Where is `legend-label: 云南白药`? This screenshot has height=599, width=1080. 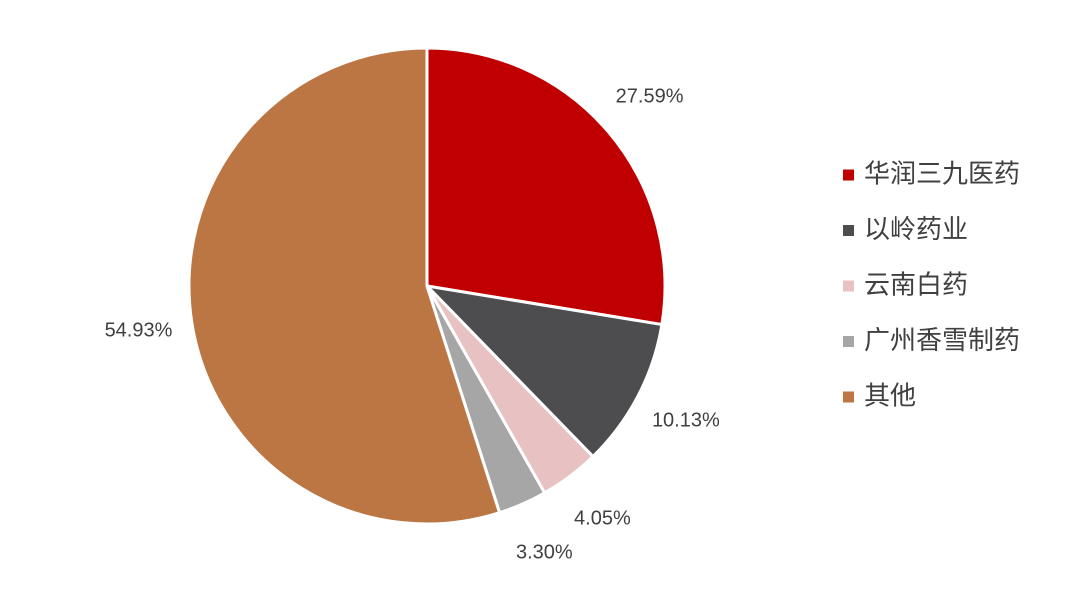 legend-label: 云南白药 is located at coordinates (916, 286).